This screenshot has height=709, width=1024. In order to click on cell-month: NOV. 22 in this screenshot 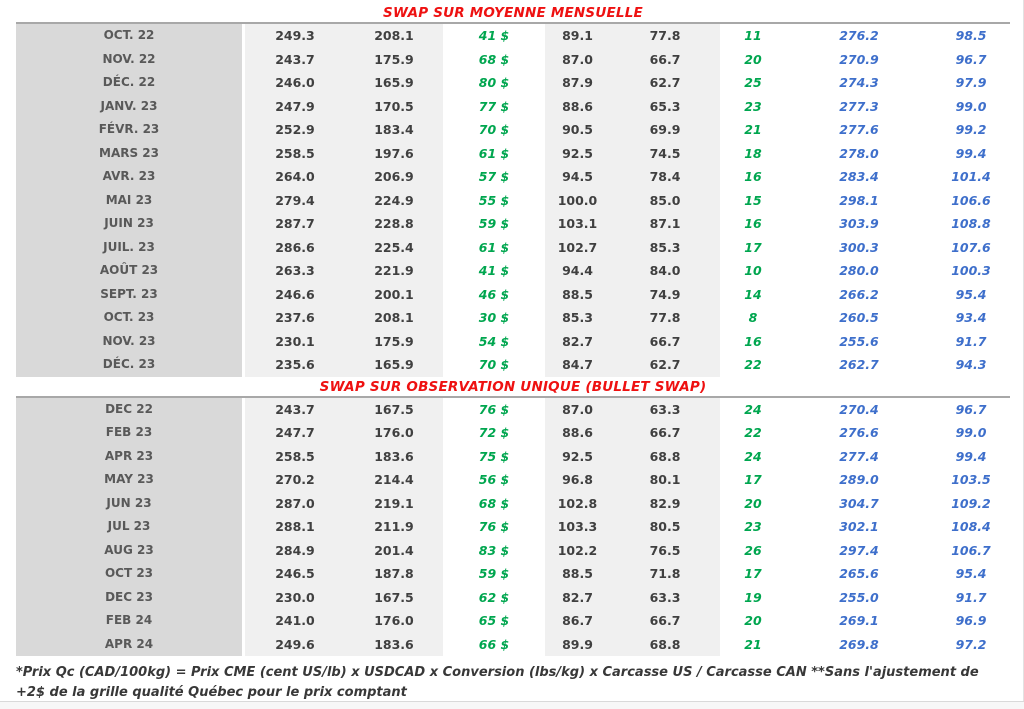, I will do `click(129, 59)`.